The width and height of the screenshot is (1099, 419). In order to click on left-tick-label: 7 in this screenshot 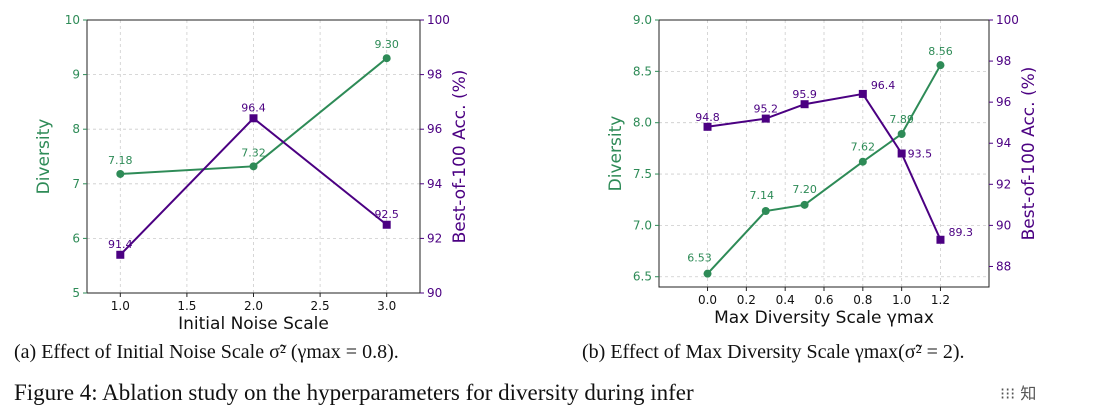, I will do `click(76, 184)`.